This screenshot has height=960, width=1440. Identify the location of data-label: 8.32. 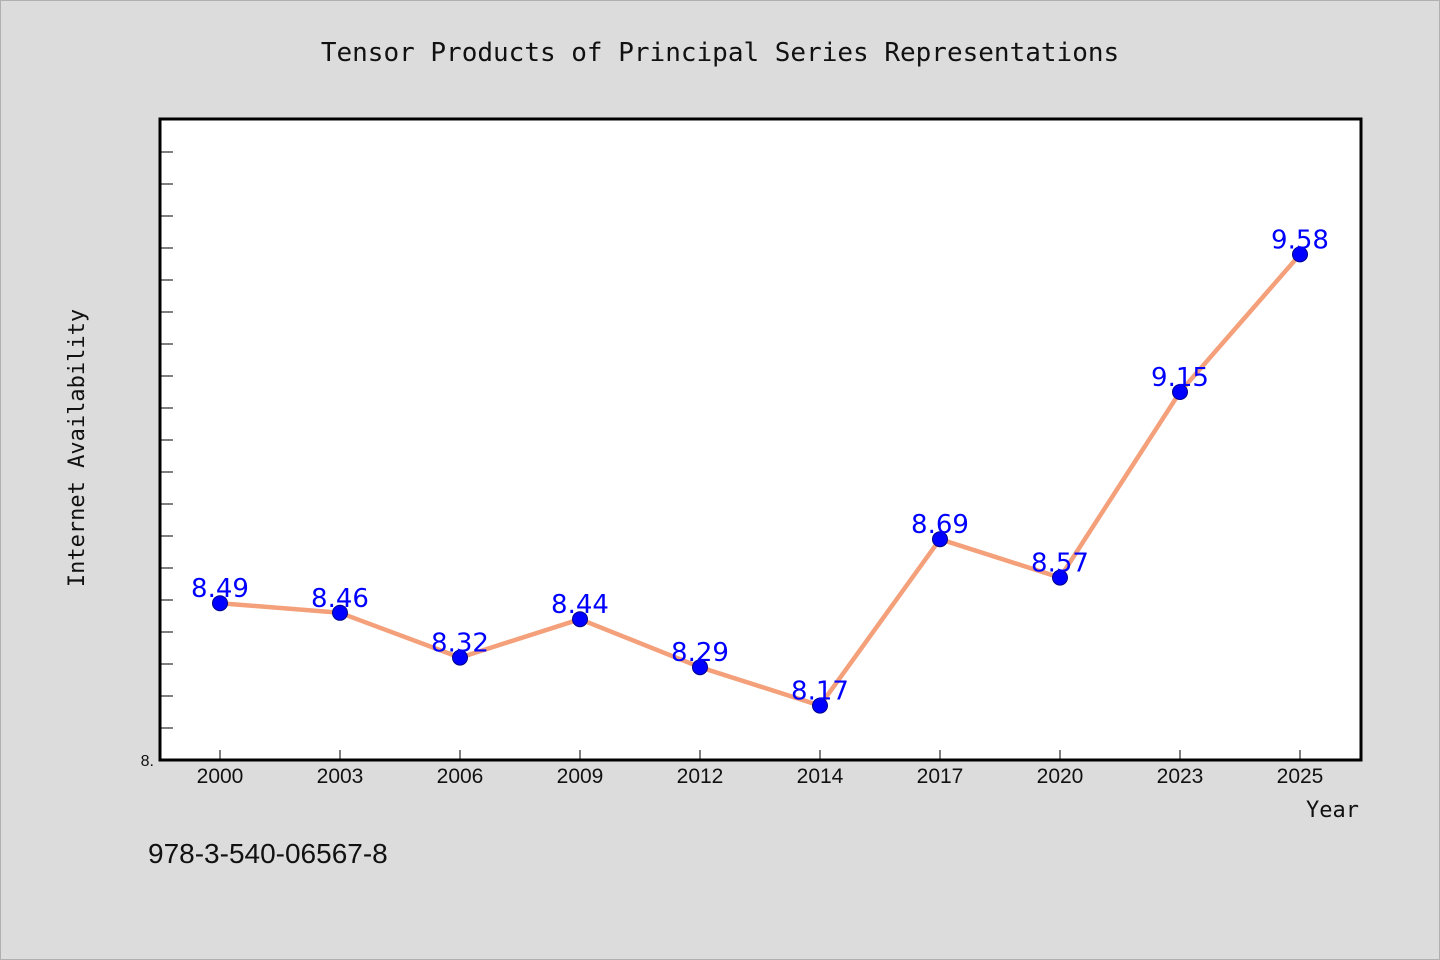
(460, 644).